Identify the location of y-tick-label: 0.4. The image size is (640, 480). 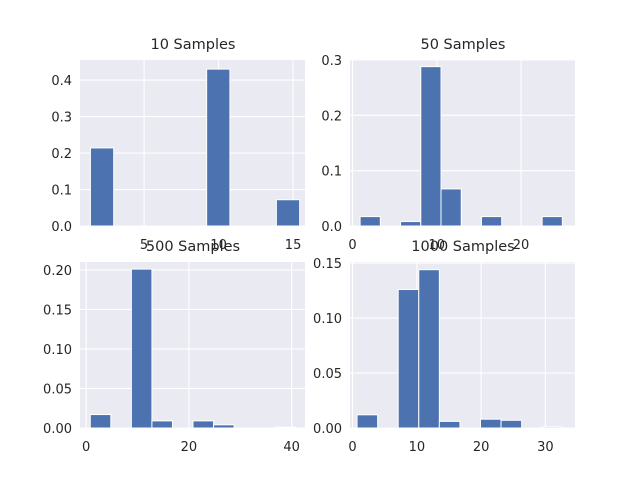
(61, 81).